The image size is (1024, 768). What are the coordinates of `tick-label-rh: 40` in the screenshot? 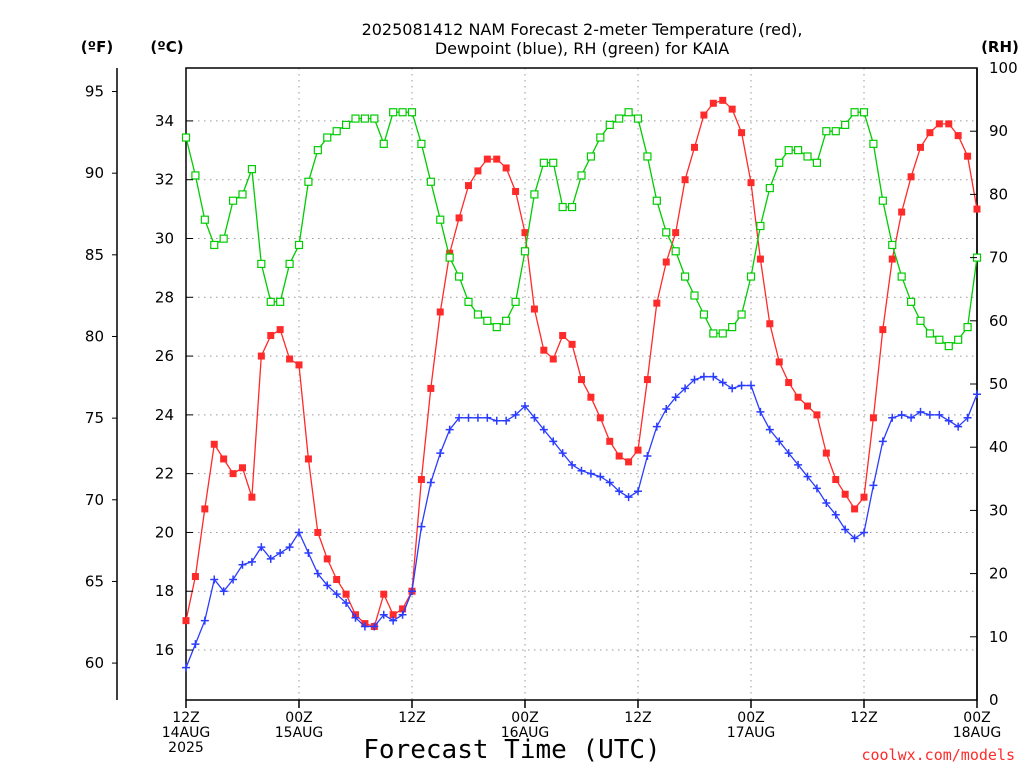 It's located at (998, 447).